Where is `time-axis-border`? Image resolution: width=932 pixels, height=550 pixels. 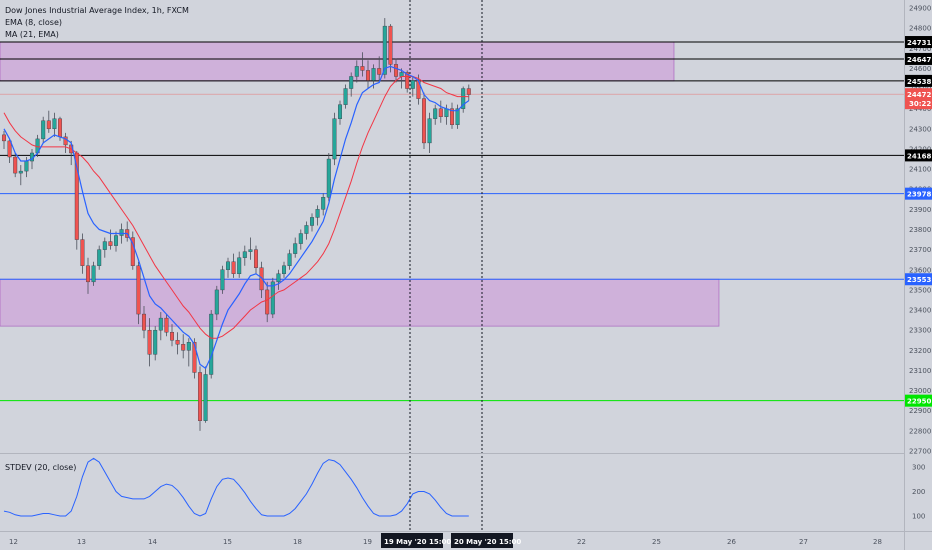 time-axis-border is located at coordinates (466, 531).